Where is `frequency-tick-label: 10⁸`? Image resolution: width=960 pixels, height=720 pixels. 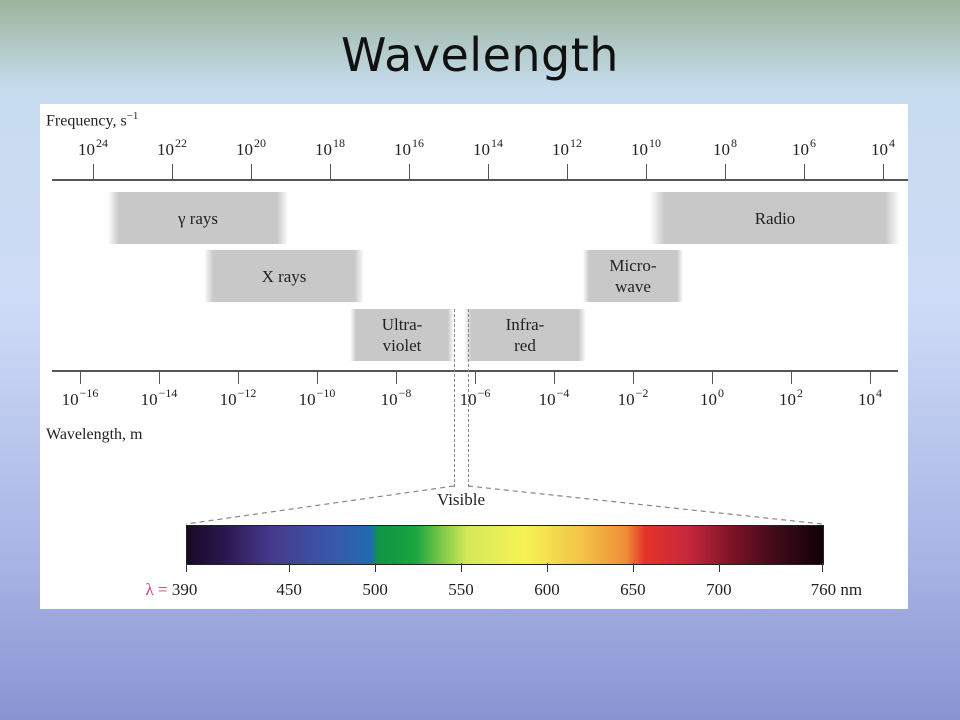
frequency-tick-label: 10⁸ is located at coordinates (725, 147).